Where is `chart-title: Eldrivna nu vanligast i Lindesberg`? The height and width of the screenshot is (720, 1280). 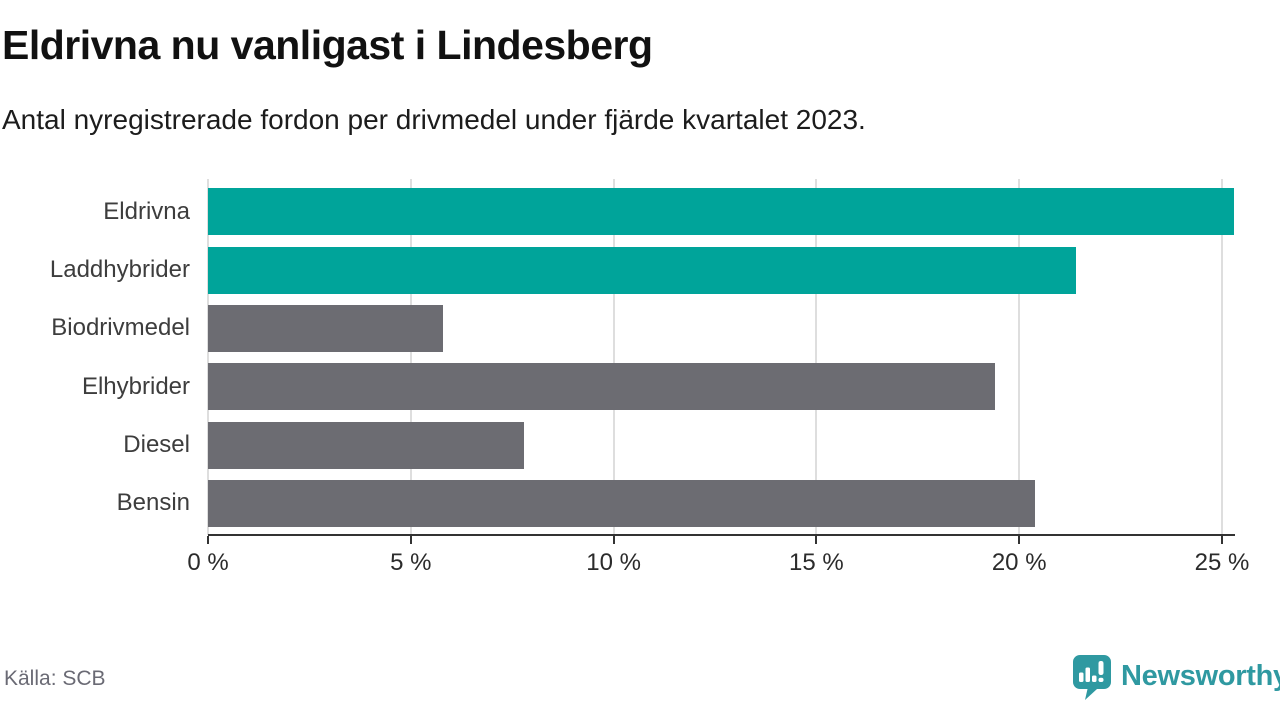
chart-title: Eldrivna nu vanligast i Lindesberg is located at coordinates (327, 45).